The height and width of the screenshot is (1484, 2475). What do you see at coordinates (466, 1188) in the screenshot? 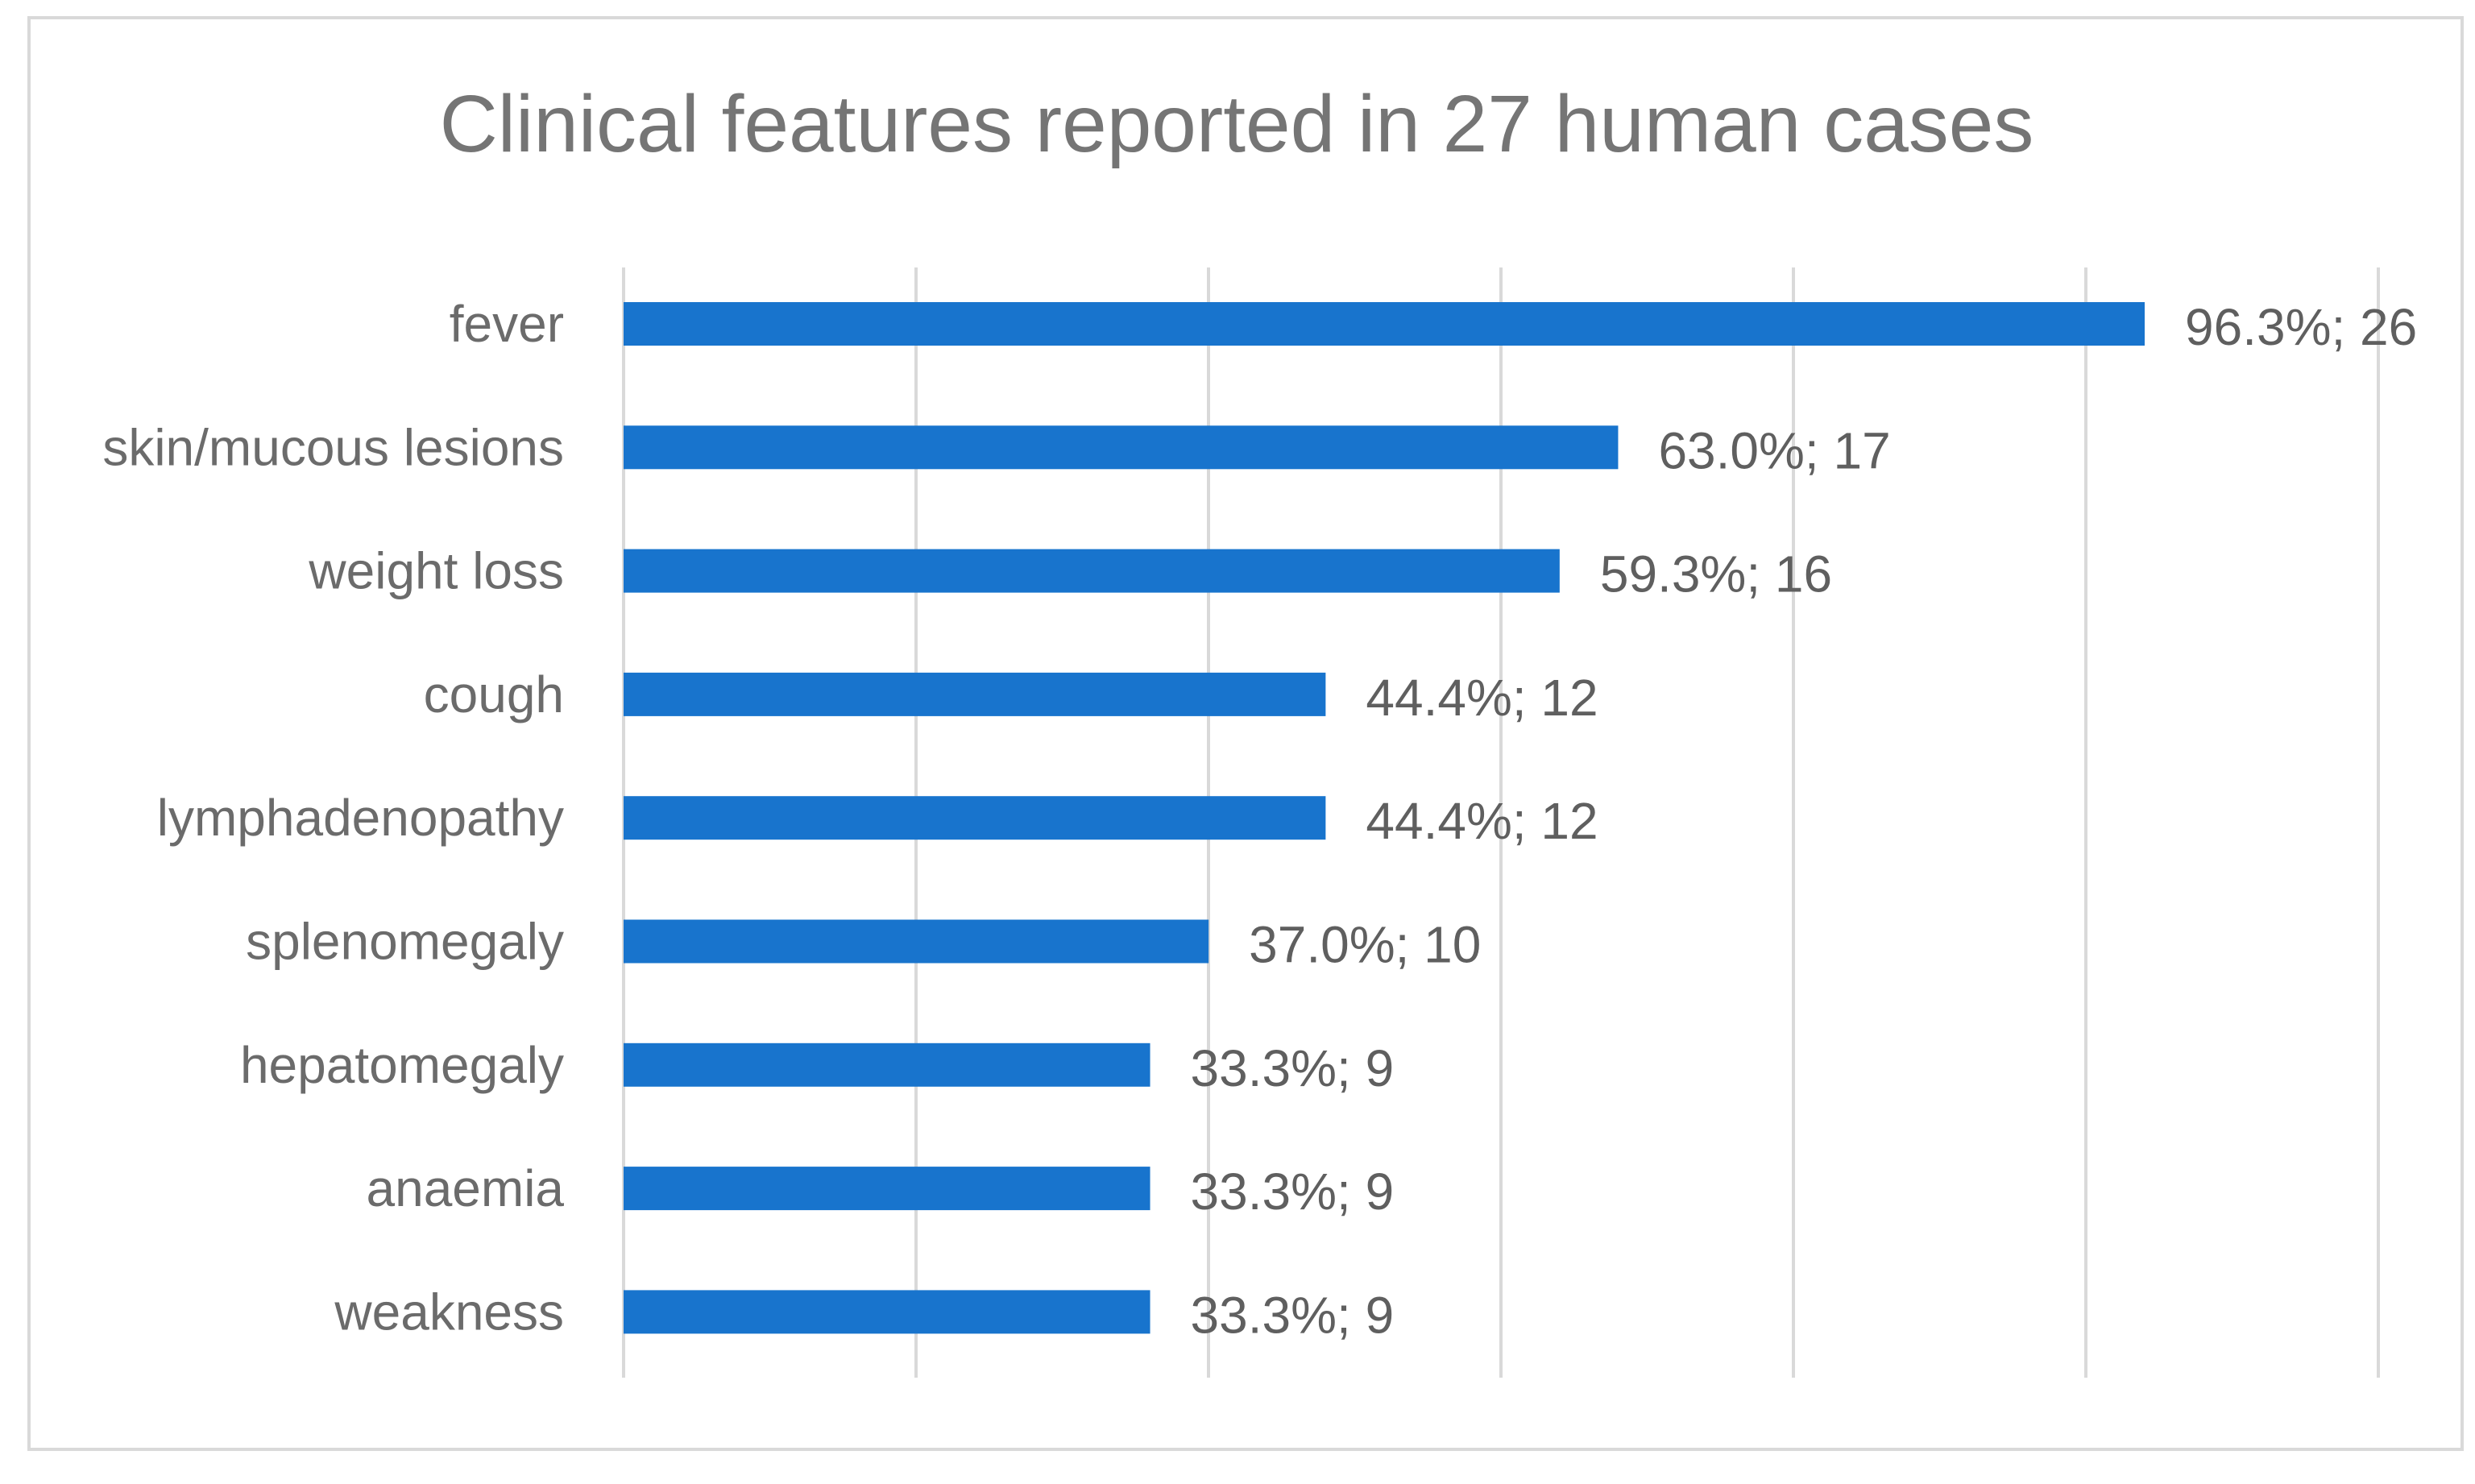
I see `category-label: anaemia` at bounding box center [466, 1188].